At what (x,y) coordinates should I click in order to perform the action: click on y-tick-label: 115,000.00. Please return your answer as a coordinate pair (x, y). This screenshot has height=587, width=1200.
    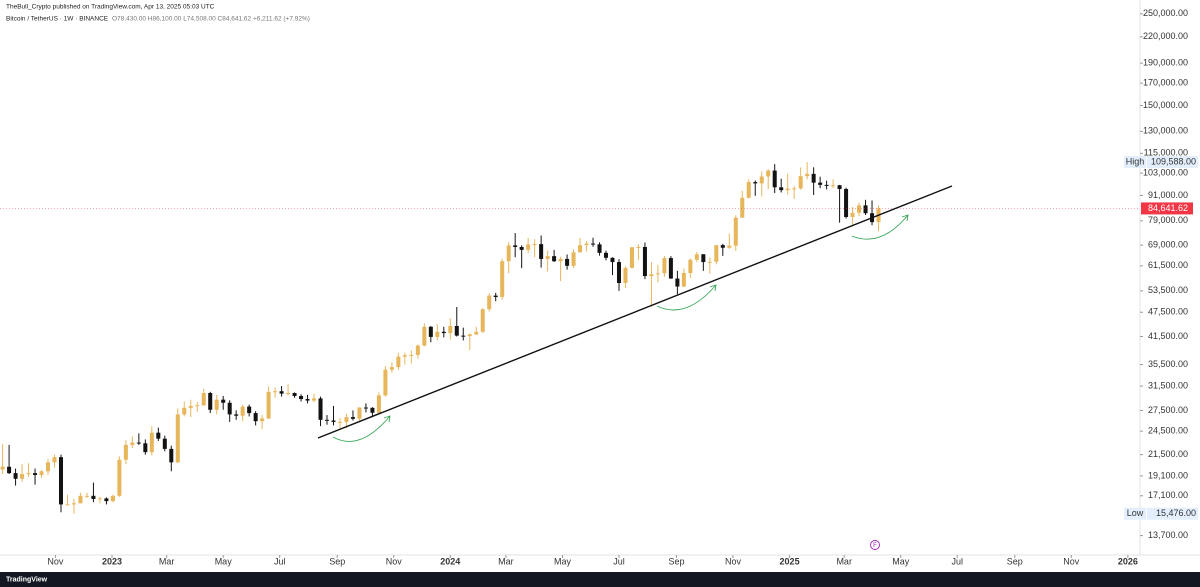
    Looking at the image, I should click on (1166, 153).